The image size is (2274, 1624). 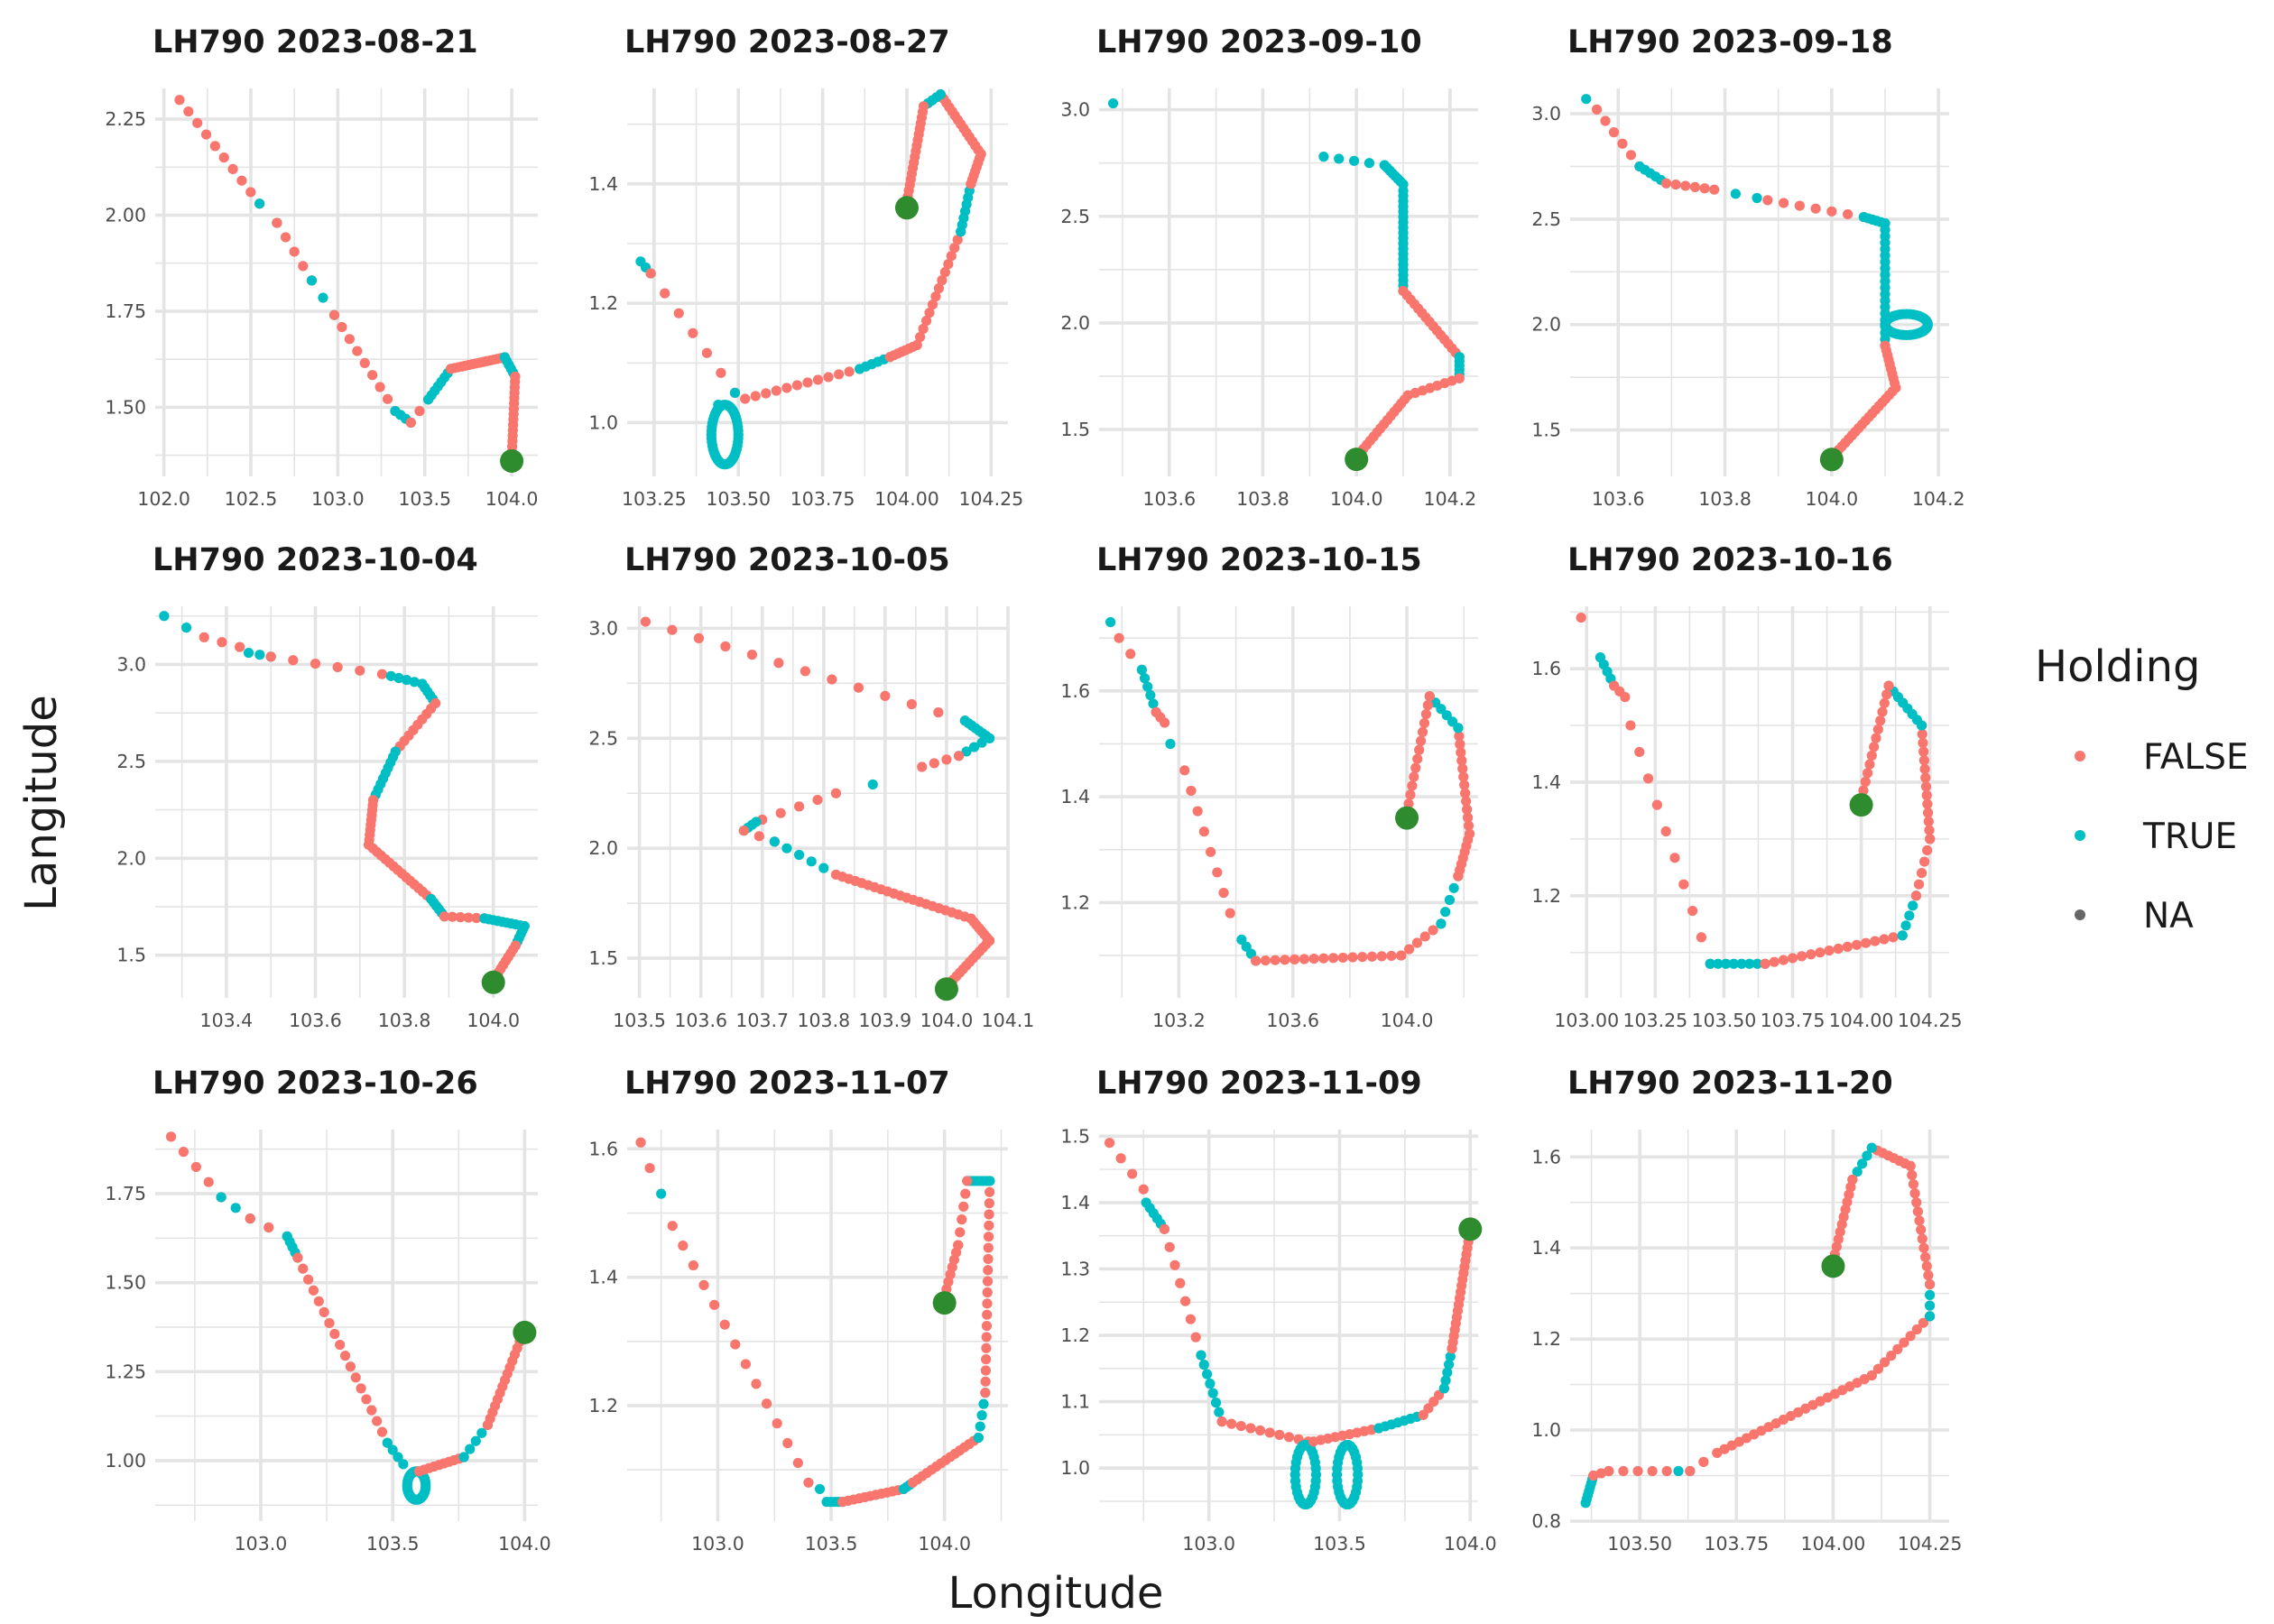 I want to click on x-tick-label: 103.4, so click(x=227, y=1020).